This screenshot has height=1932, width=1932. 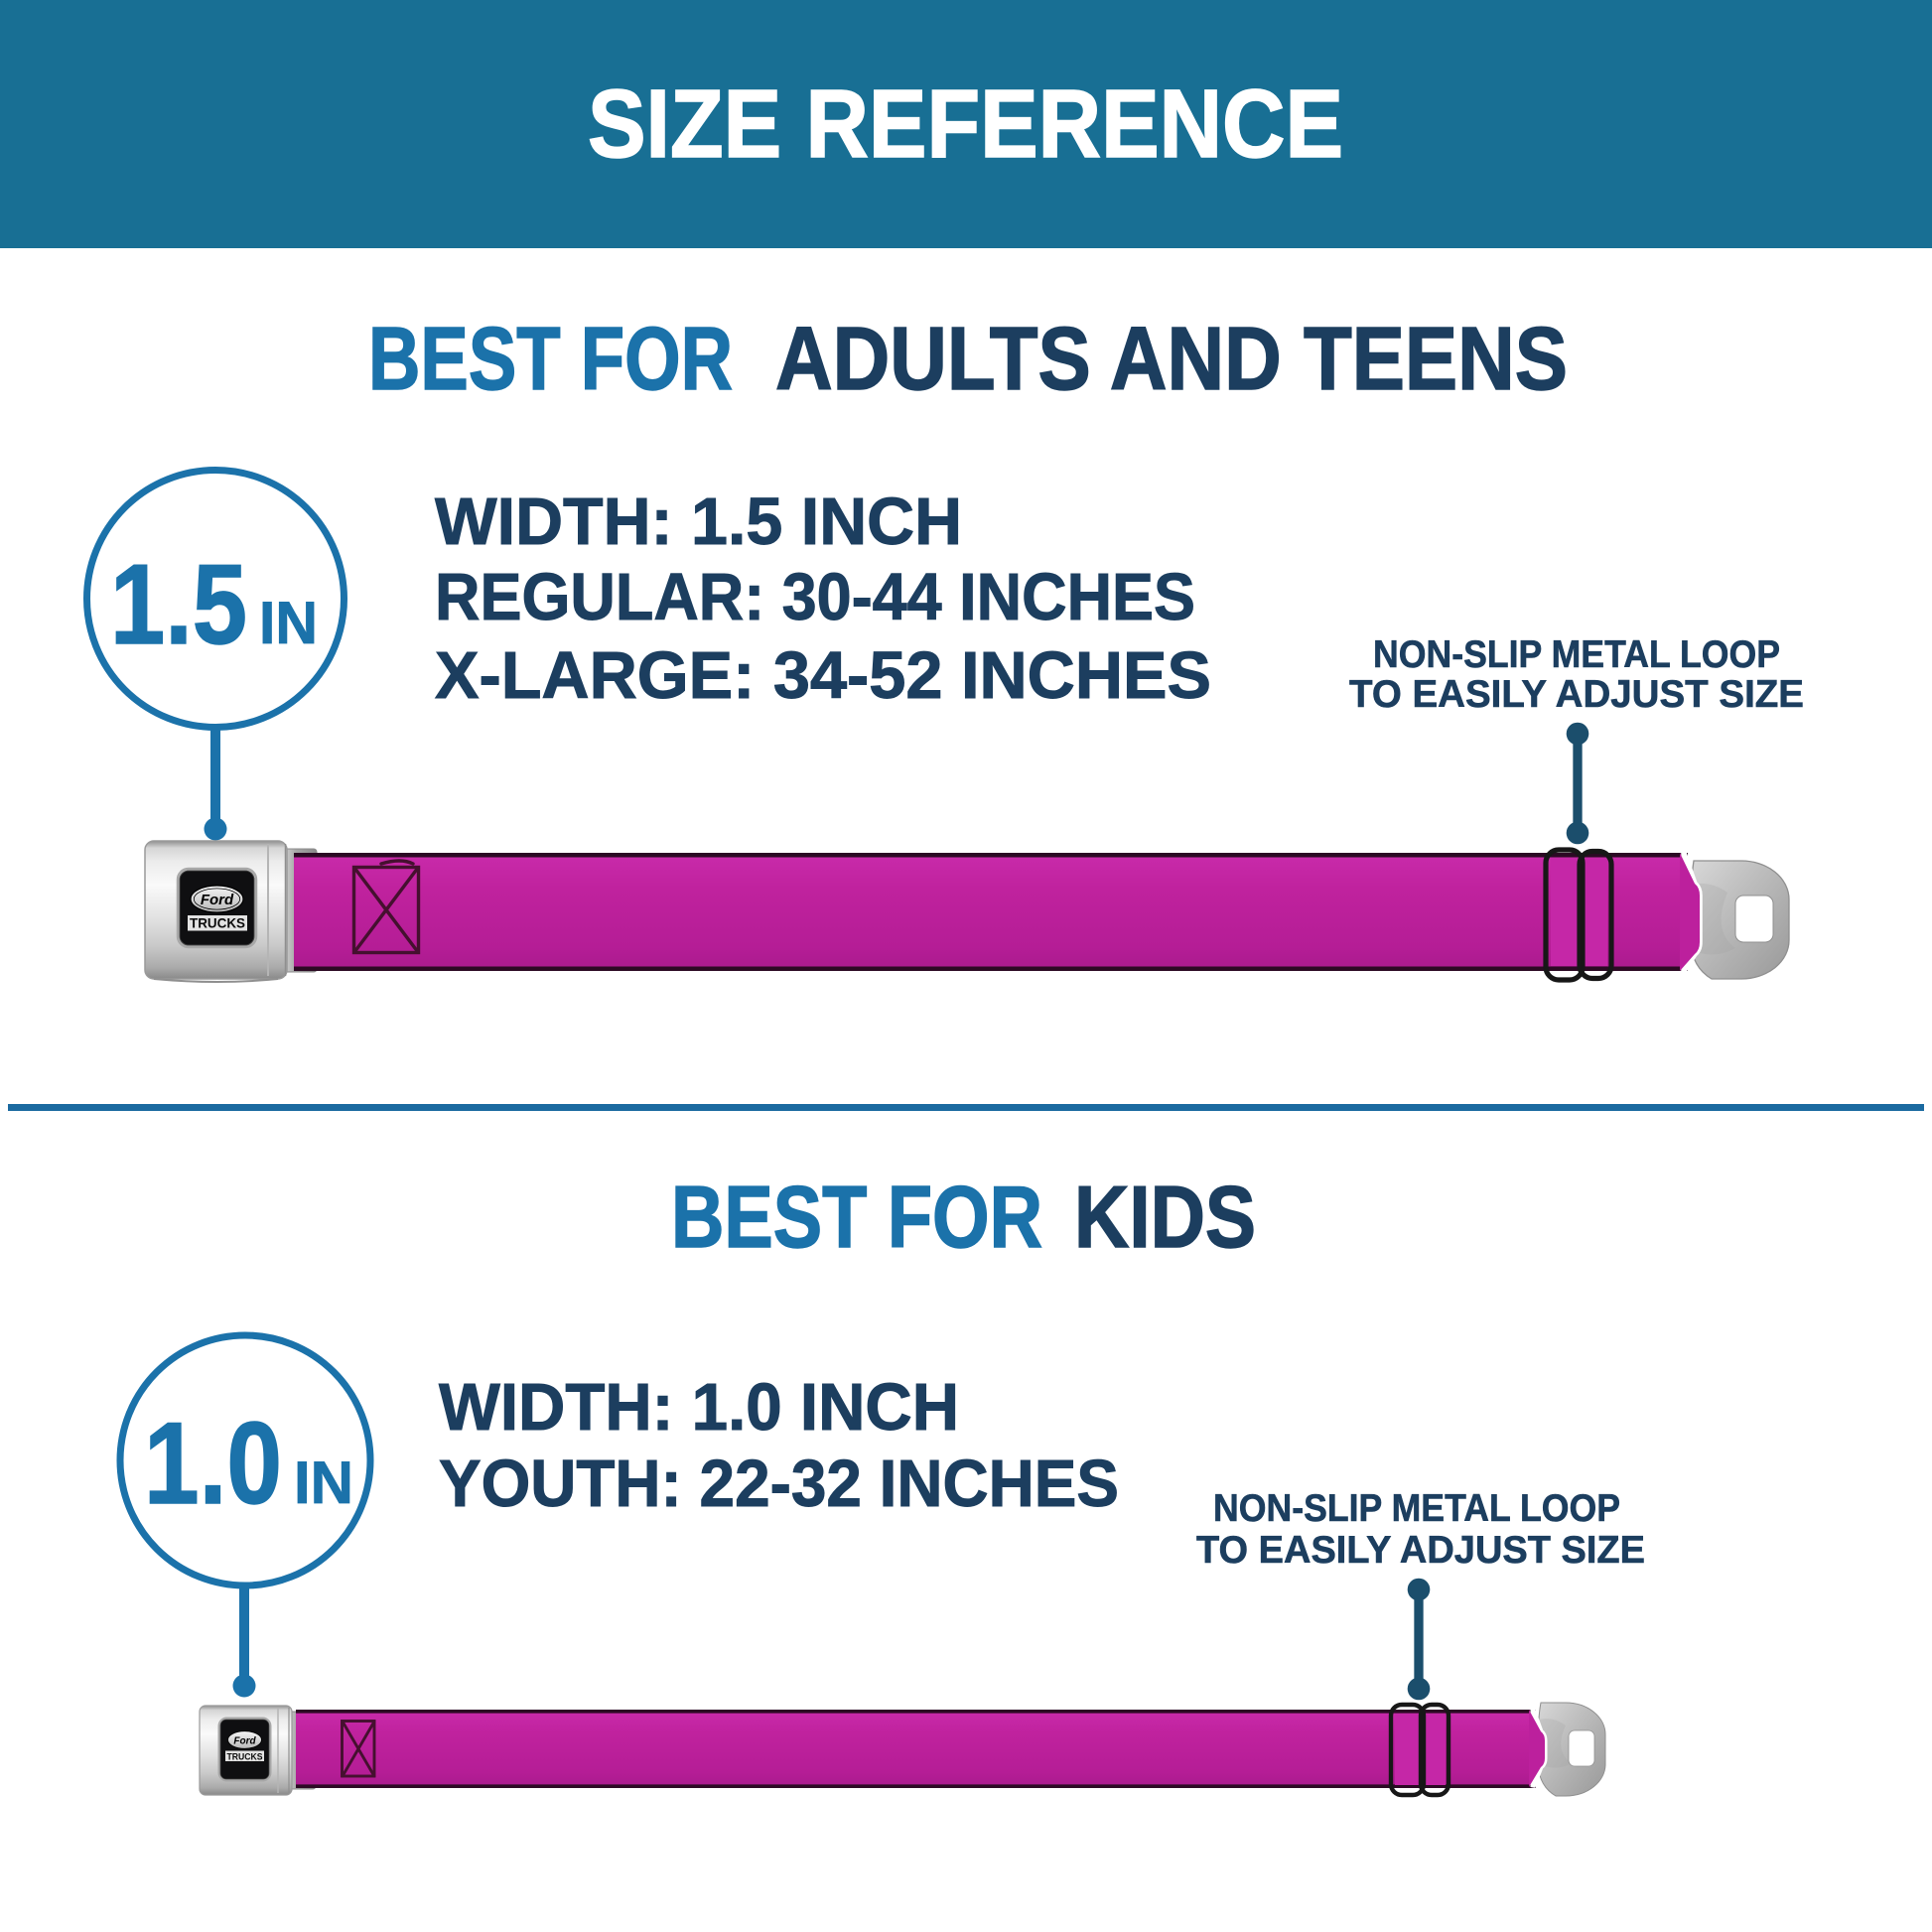 What do you see at coordinates (815, 597) in the screenshot?
I see `svg-text: REGULAR: 30-44 INCHES` at bounding box center [815, 597].